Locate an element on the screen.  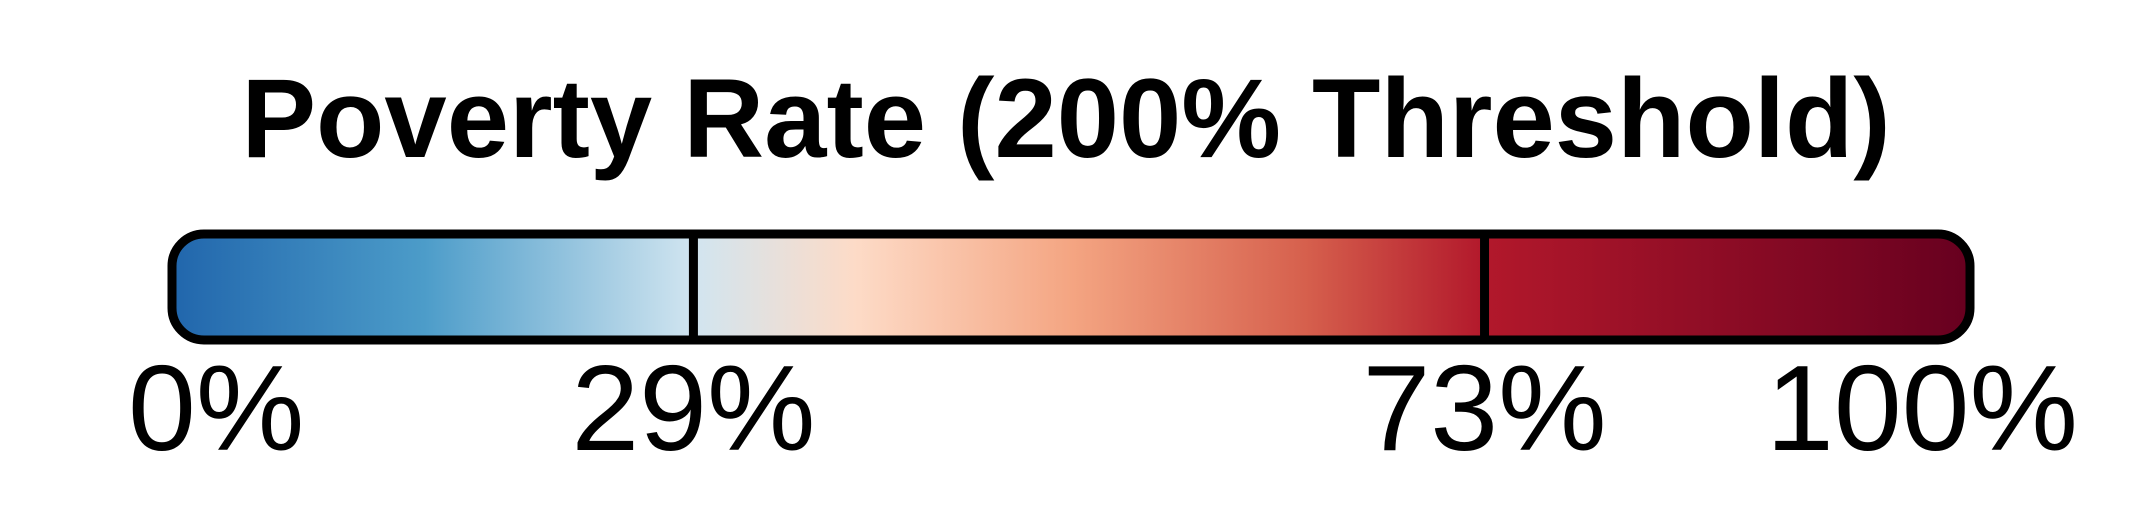
tick-label-73: 73% is located at coordinates (1484, 408).